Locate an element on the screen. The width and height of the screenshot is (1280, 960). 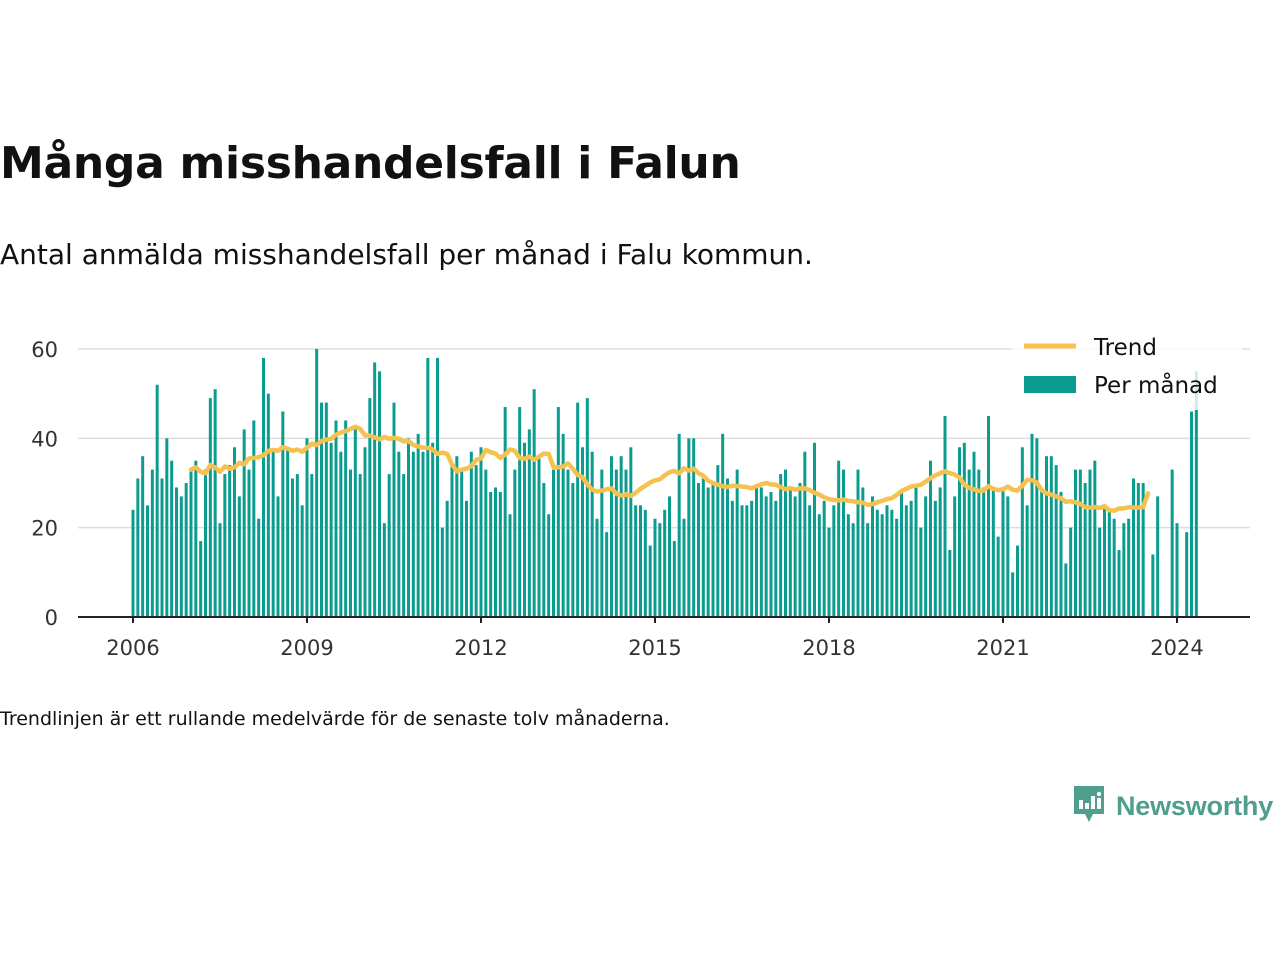
x-tick-label: 2018 is located at coordinates (828, 648).